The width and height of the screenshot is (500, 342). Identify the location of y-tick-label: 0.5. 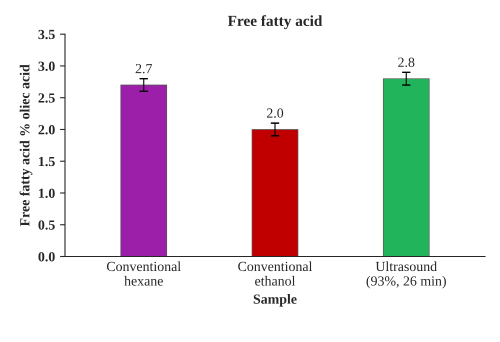
(46, 225).